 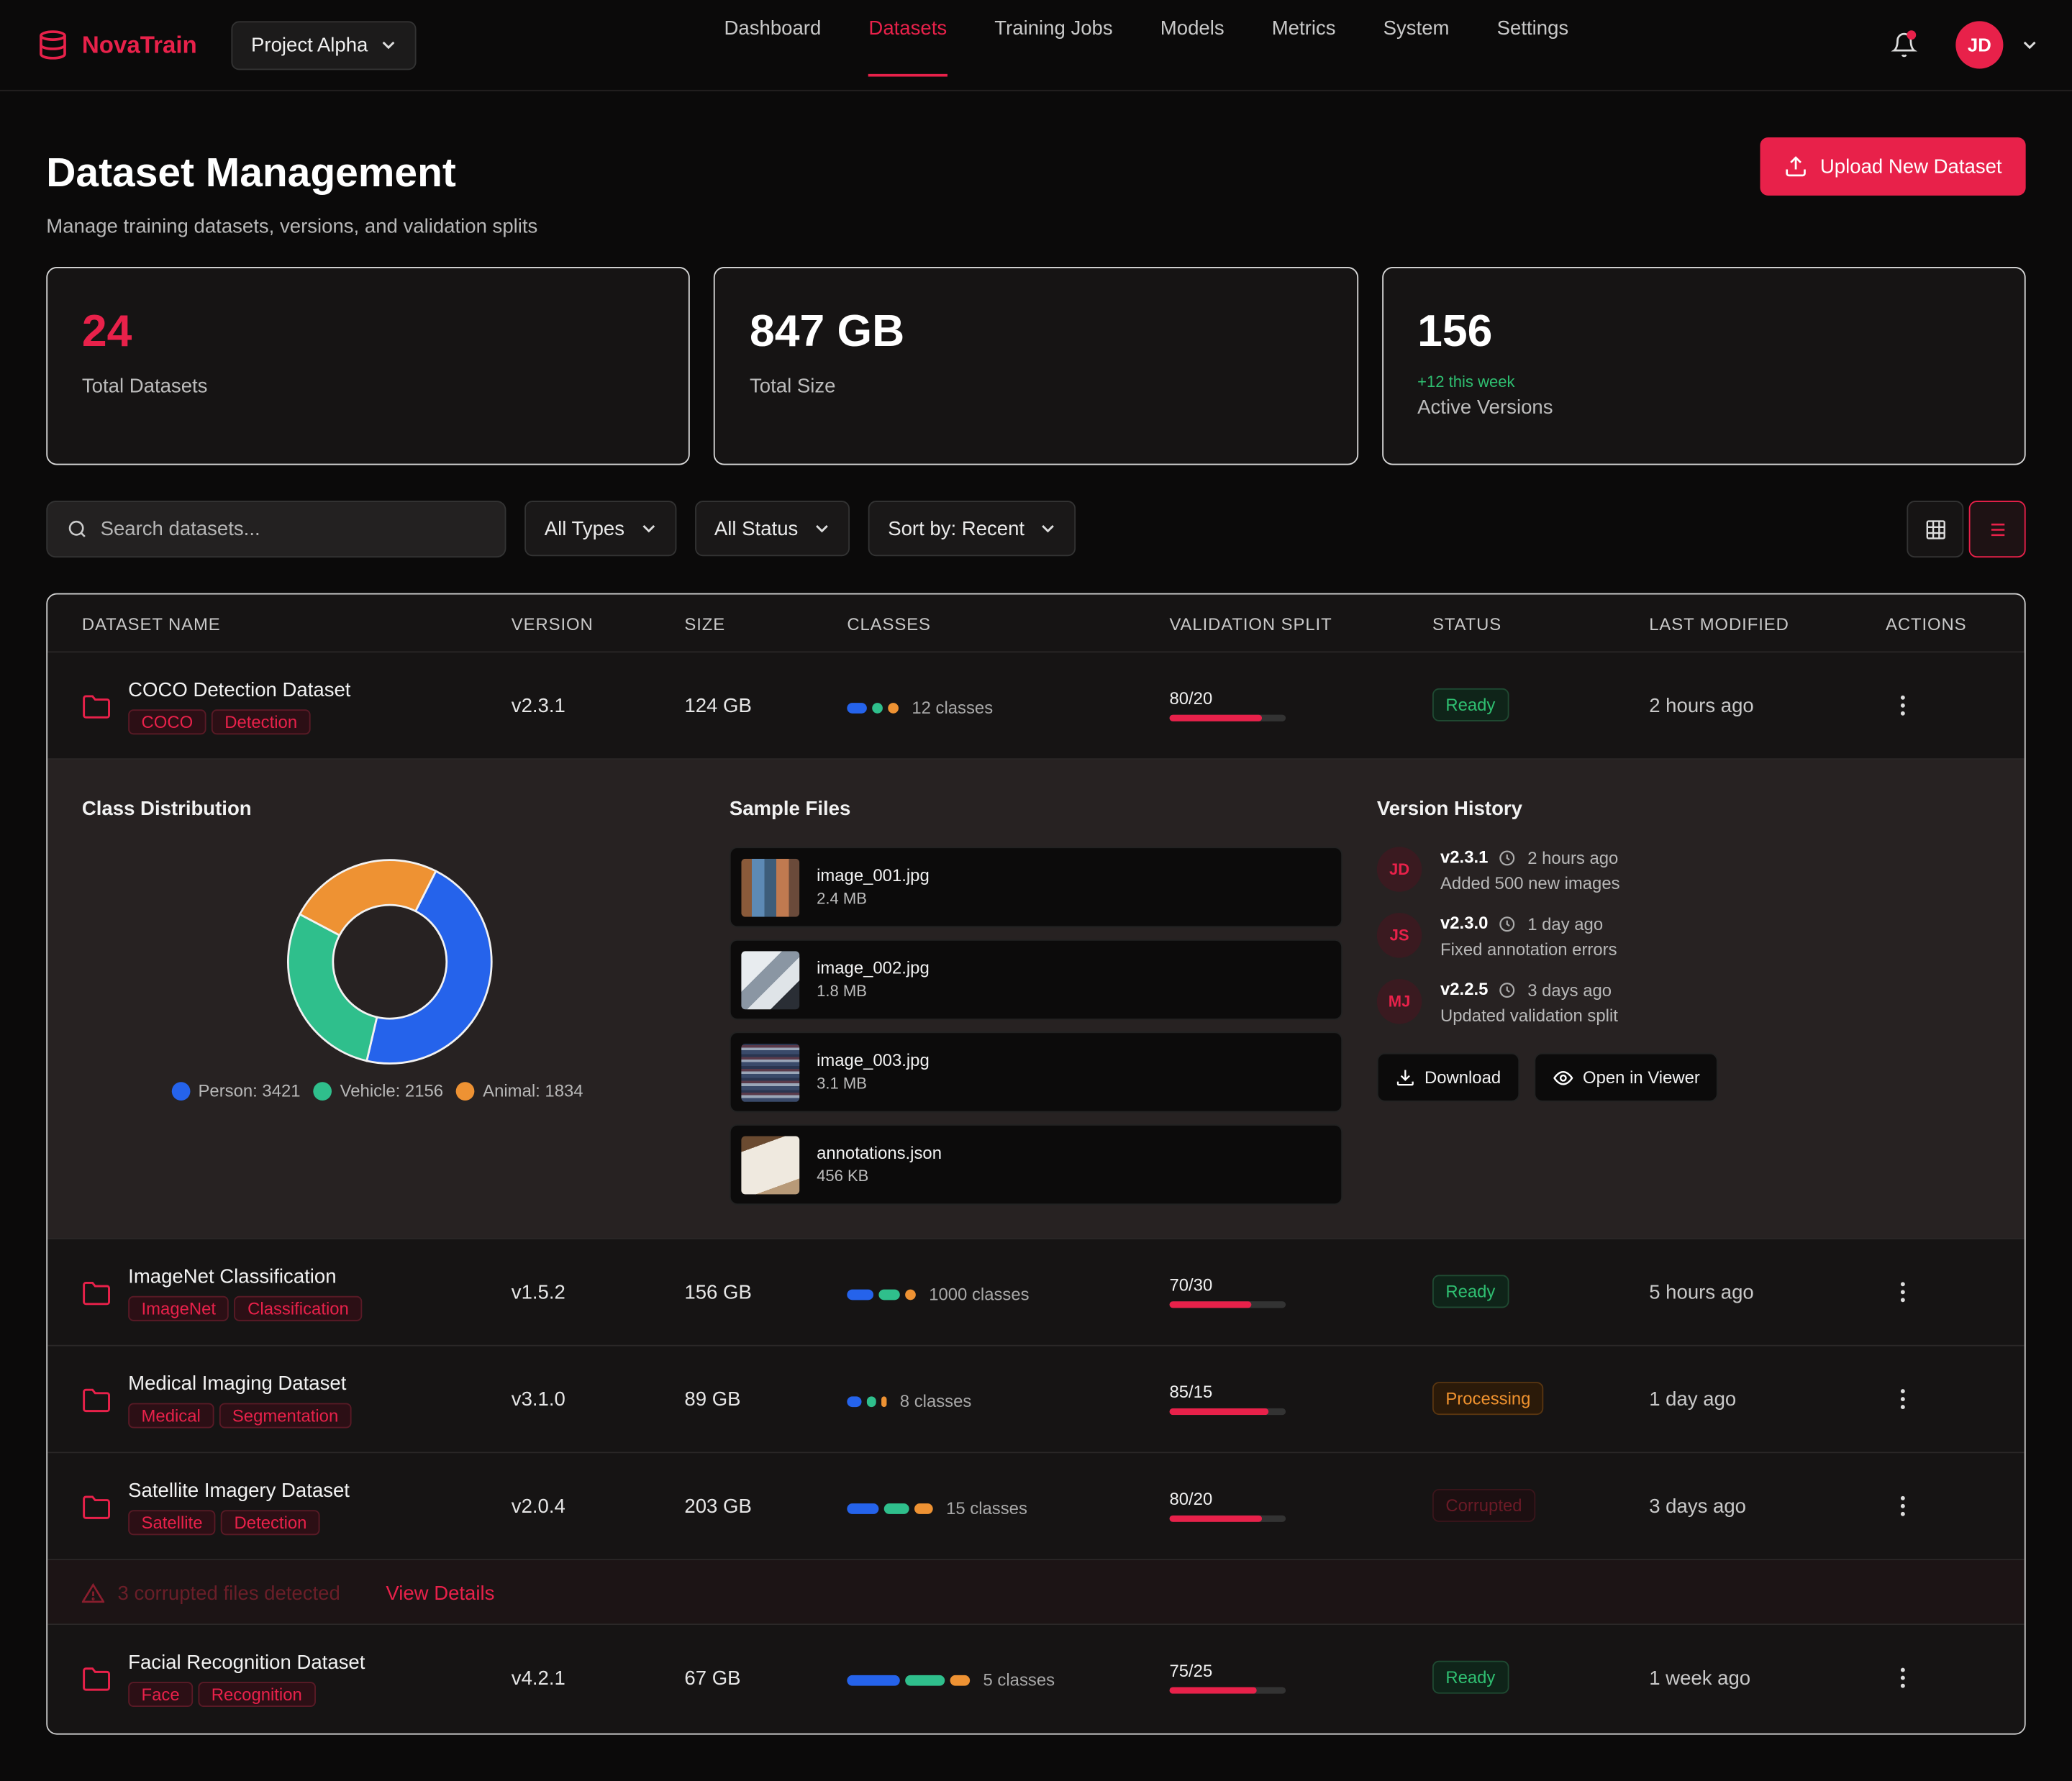 I want to click on status-filter-value: All Status, so click(x=757, y=528).